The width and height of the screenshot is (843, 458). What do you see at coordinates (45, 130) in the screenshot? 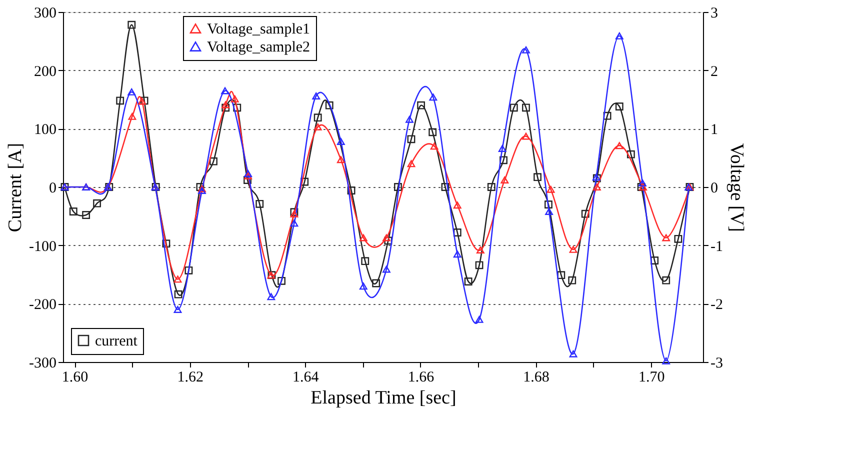
I see `y-tick-label: 100` at bounding box center [45, 130].